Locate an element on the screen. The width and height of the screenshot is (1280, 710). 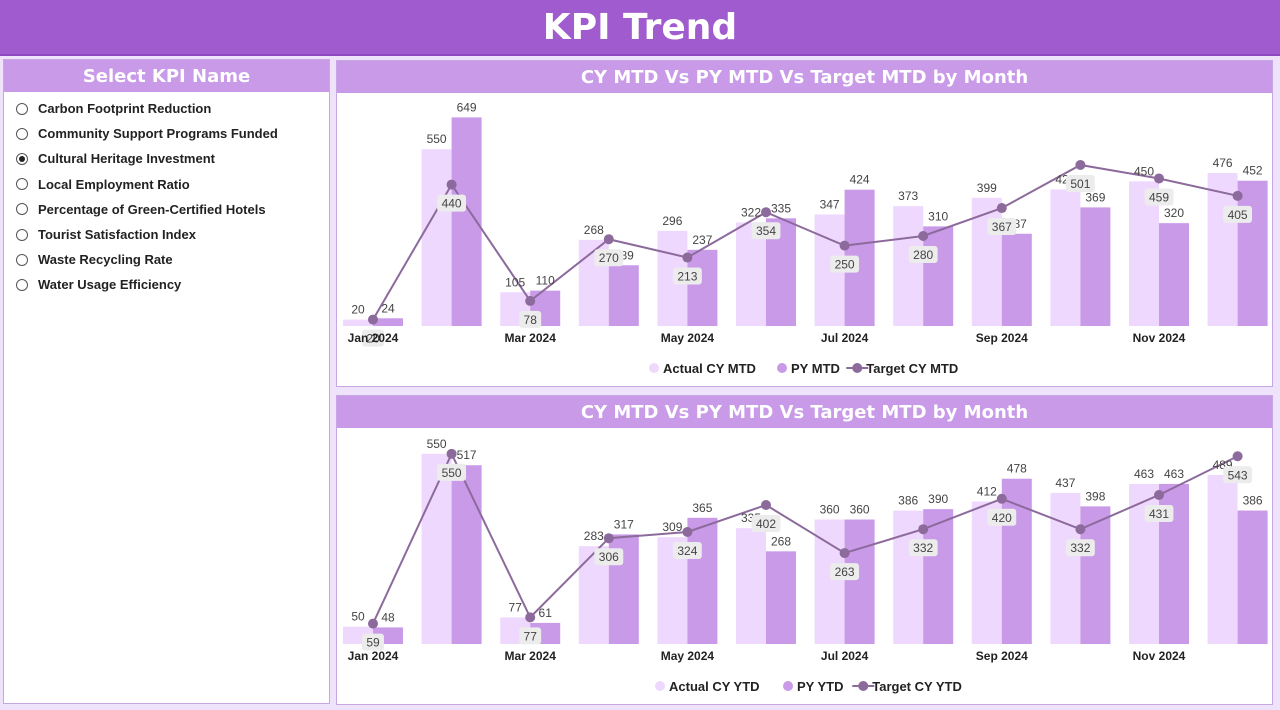
label-actual: 50 is located at coordinates (358, 617).